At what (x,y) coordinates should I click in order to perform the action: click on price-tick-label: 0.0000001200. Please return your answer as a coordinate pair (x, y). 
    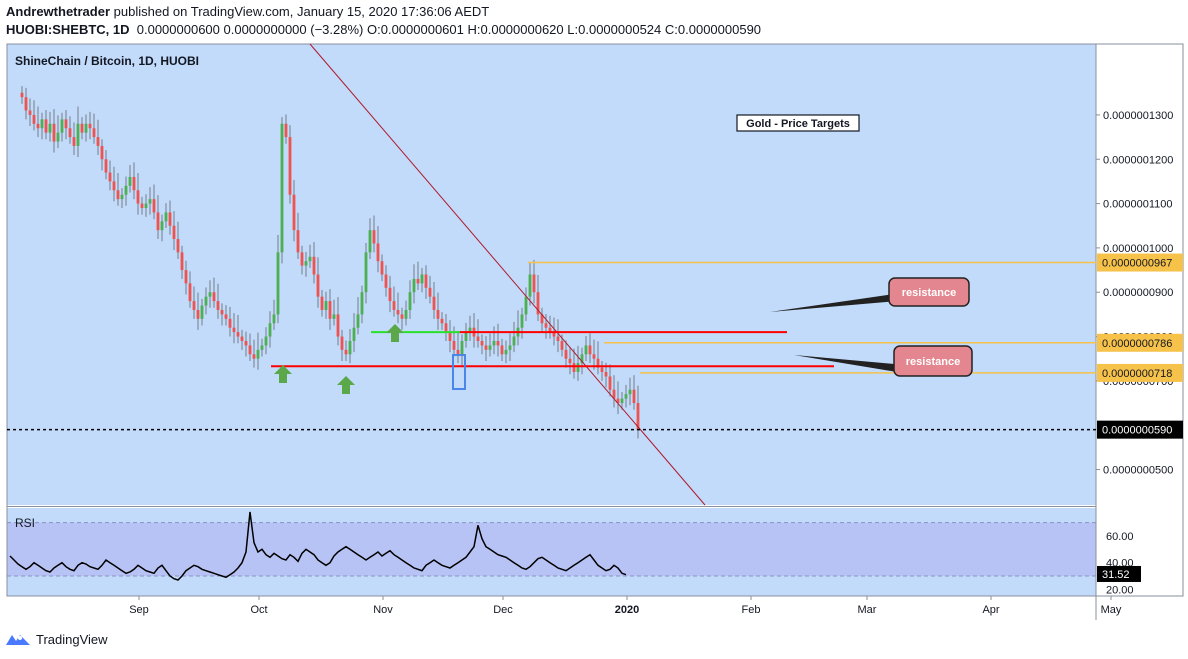
    Looking at the image, I should click on (1138, 160).